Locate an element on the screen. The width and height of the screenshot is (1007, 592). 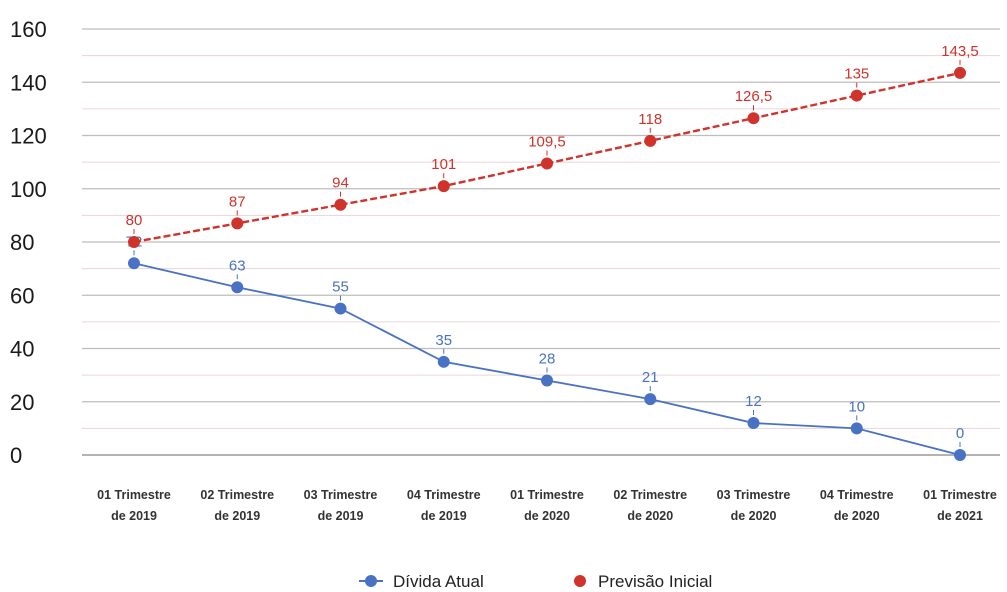
y-tick-label: 160 is located at coordinates (28, 29).